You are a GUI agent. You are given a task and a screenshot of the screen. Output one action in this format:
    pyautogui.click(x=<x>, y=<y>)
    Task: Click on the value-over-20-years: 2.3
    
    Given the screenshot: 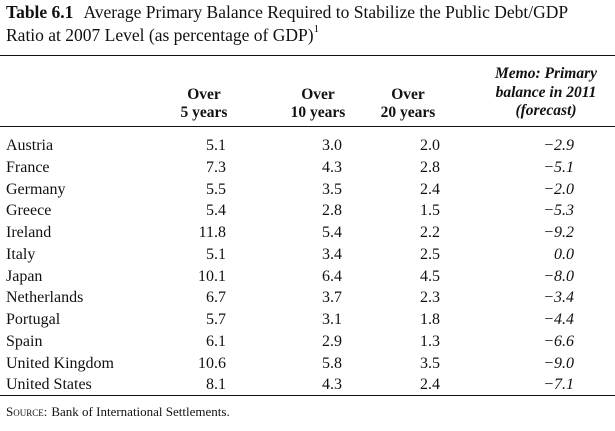 What is the action you would take?
    pyautogui.click(x=430, y=298)
    